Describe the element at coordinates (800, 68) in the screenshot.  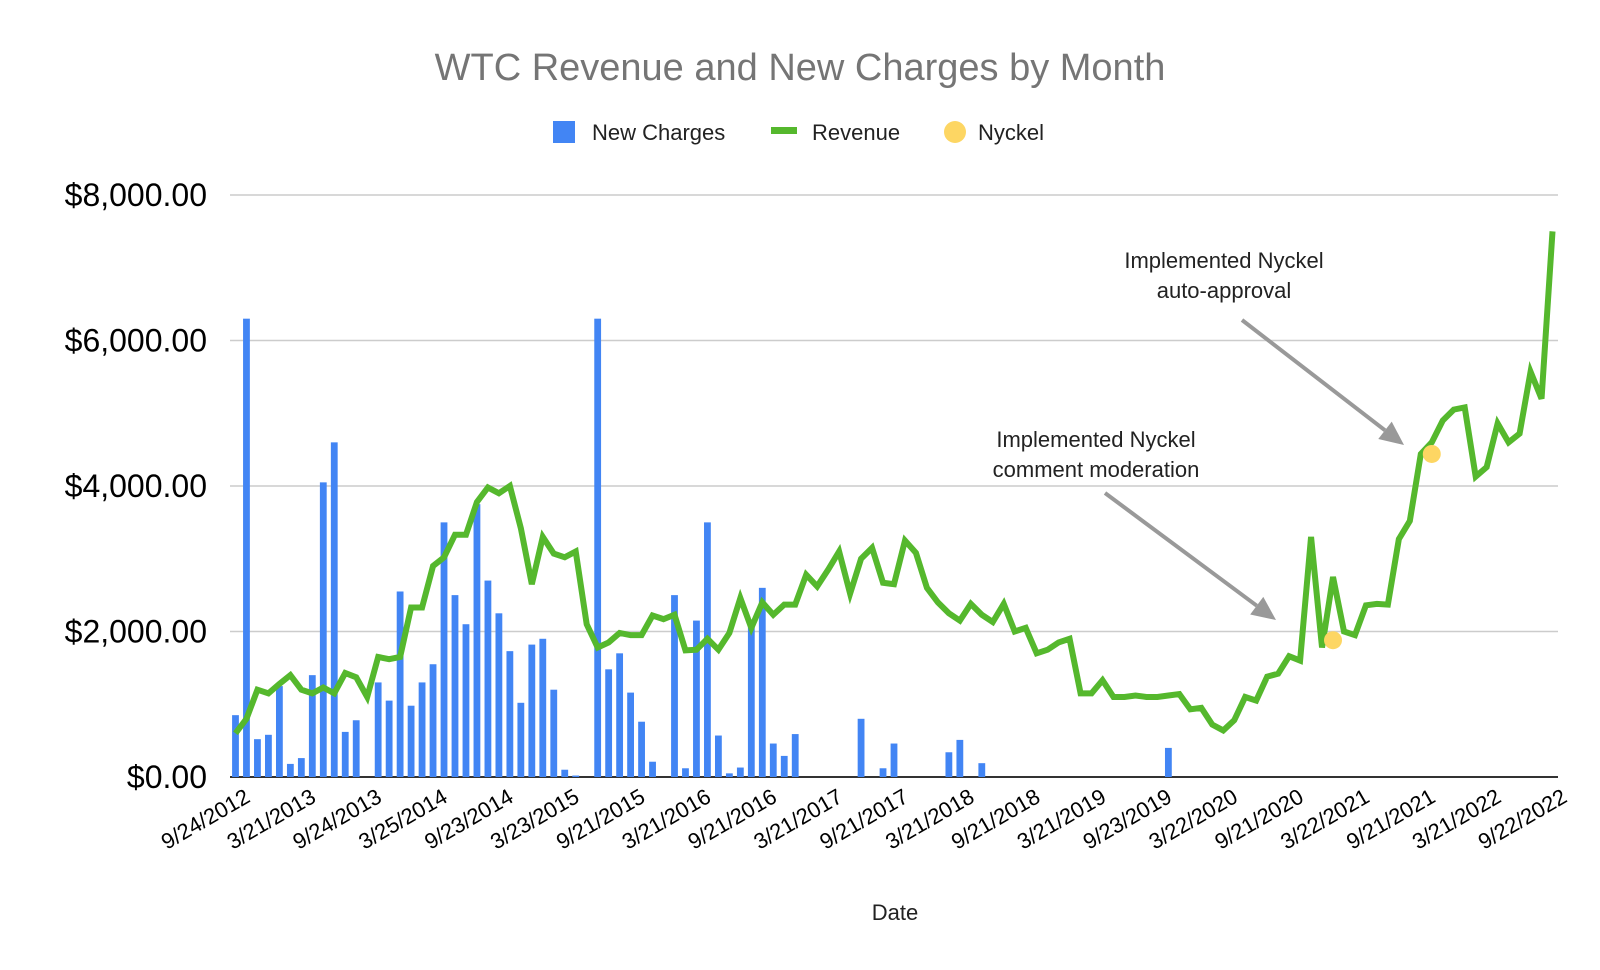
I see `chart-title: WTC Revenue and New Charges by Month` at that location.